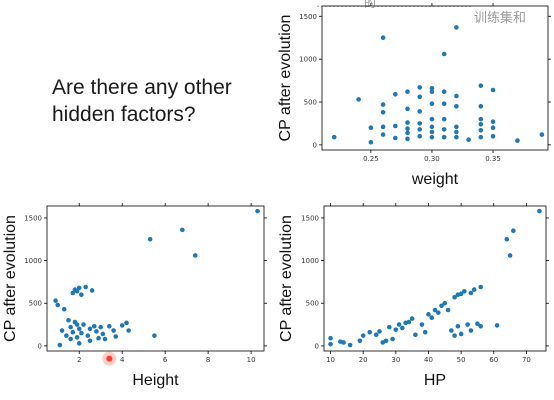  What do you see at coordinates (526, 360) in the screenshot?
I see `hp-x-tick-label: 70` at bounding box center [526, 360].